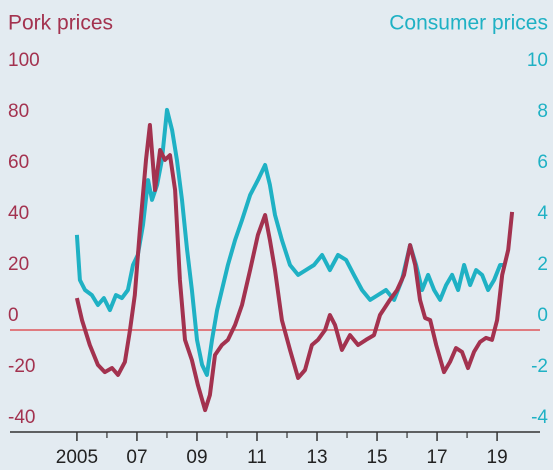 The image size is (553, 470). Describe the element at coordinates (18, 162) in the screenshot. I see `y-tick-label: 60` at that location.